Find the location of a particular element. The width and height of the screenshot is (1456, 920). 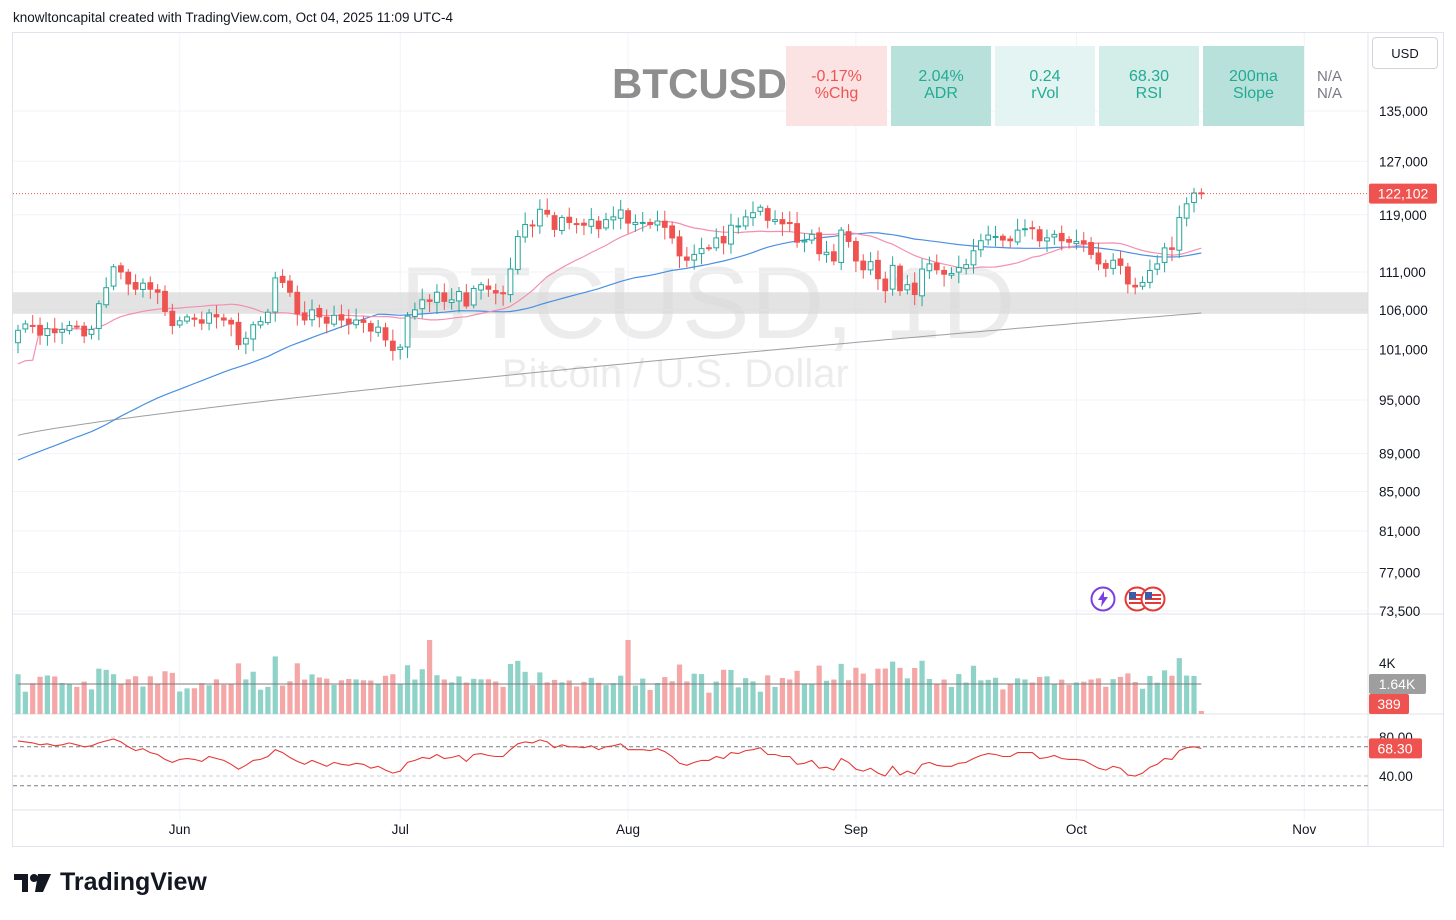

currency-button: USD is located at coordinates (1405, 53).